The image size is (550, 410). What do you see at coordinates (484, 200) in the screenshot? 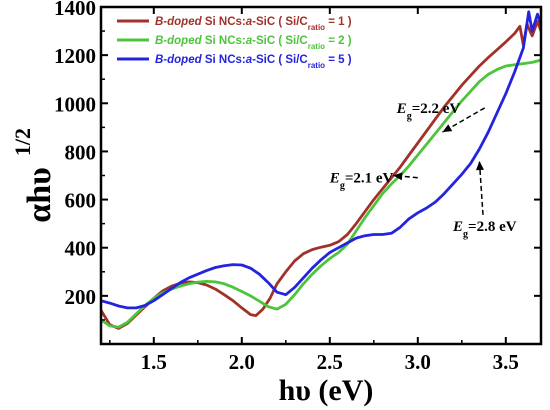
I see `annotation-eg-3: Eg=2.8 eV` at bounding box center [484, 200].